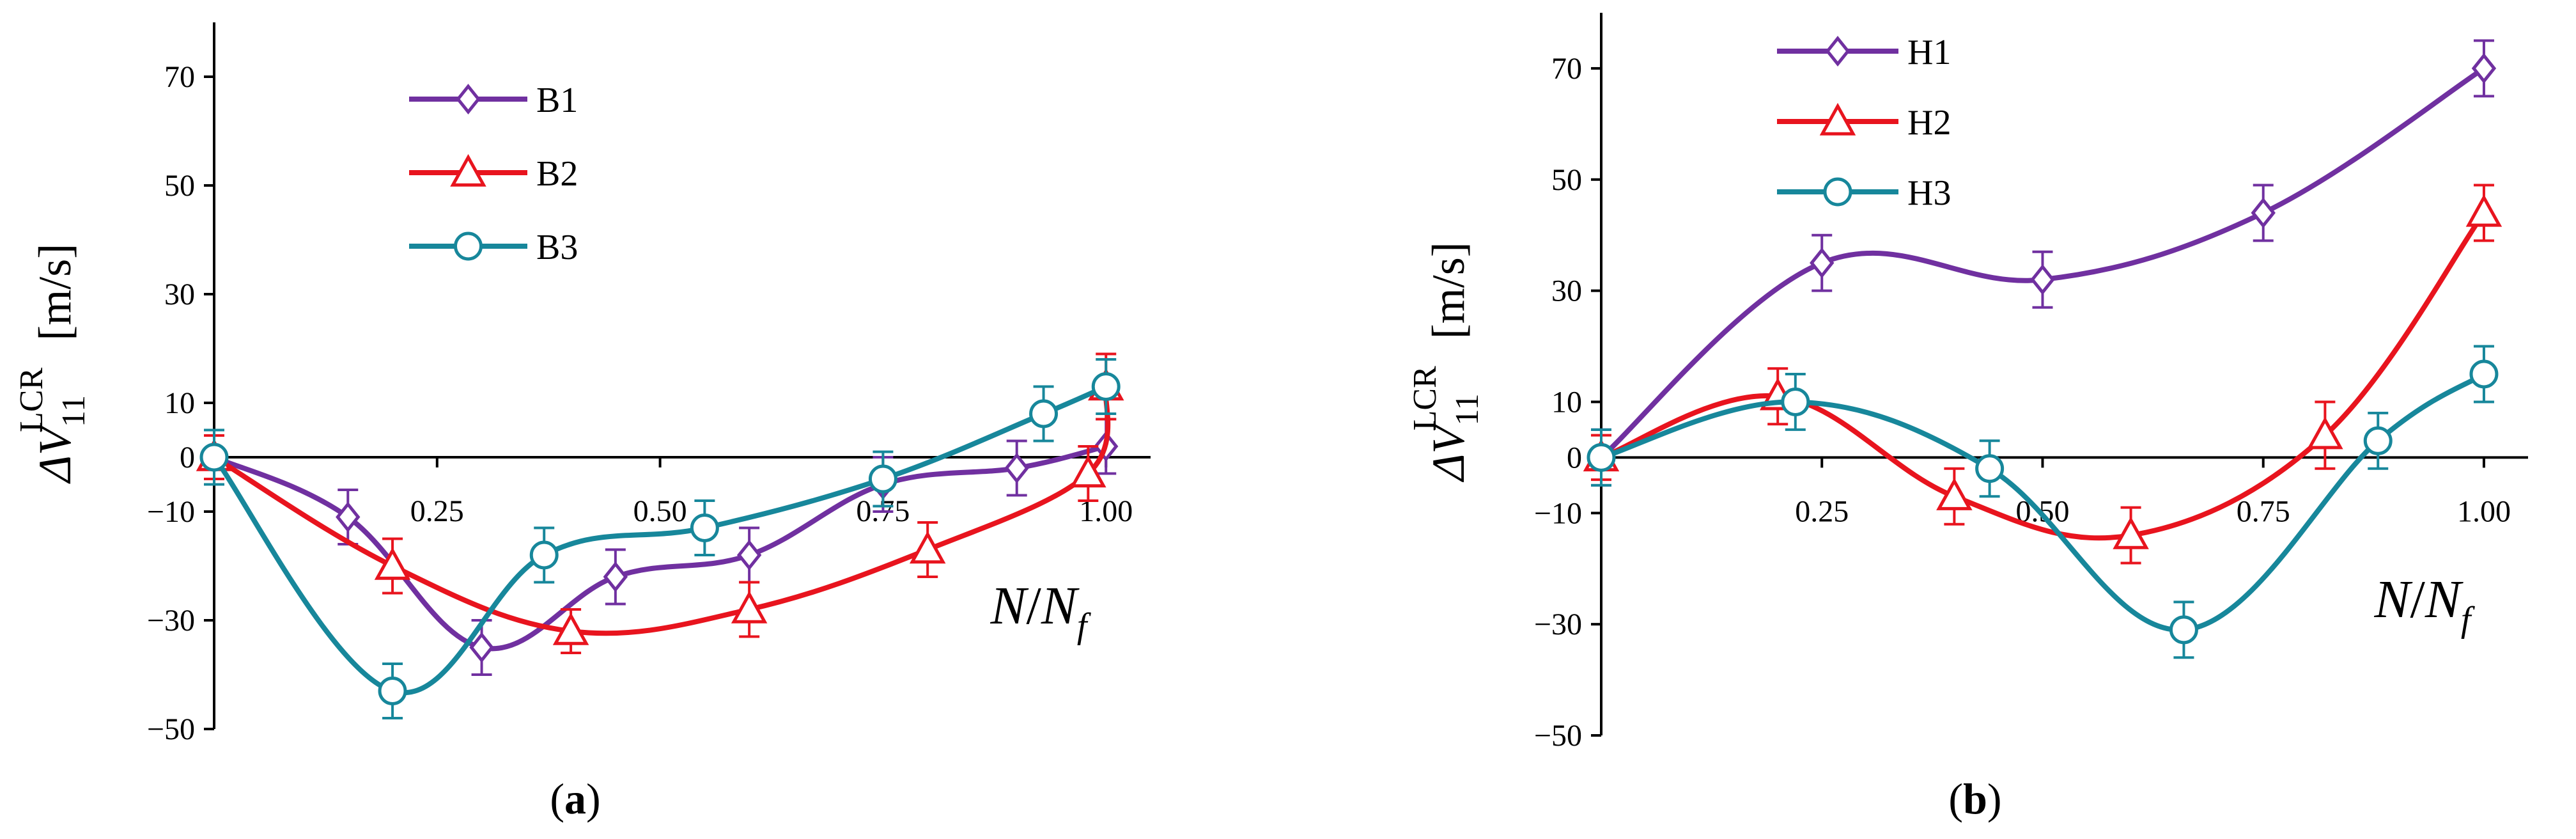 The width and height of the screenshot is (2576, 839). What do you see at coordinates (1864, 193) in the screenshot?
I see `legend-entry-H3: H3` at bounding box center [1864, 193].